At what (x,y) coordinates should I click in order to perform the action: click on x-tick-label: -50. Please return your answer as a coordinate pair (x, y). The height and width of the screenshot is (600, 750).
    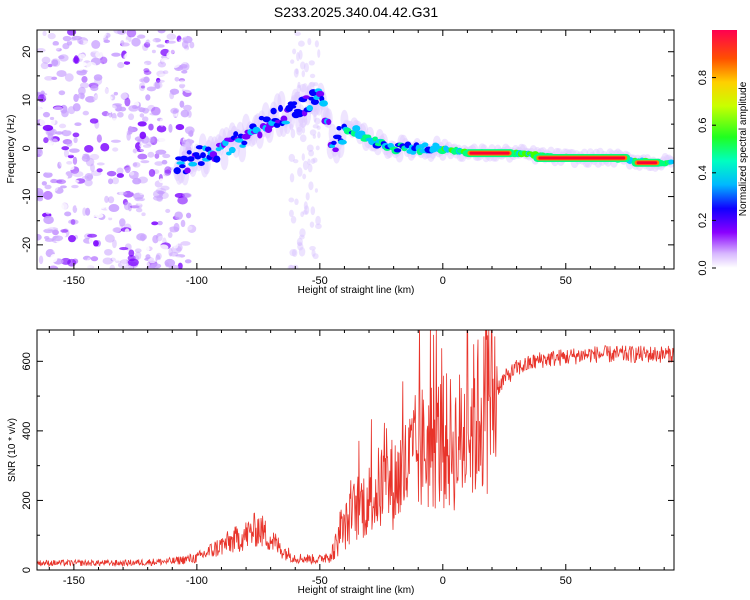
    Looking at the image, I should click on (320, 281).